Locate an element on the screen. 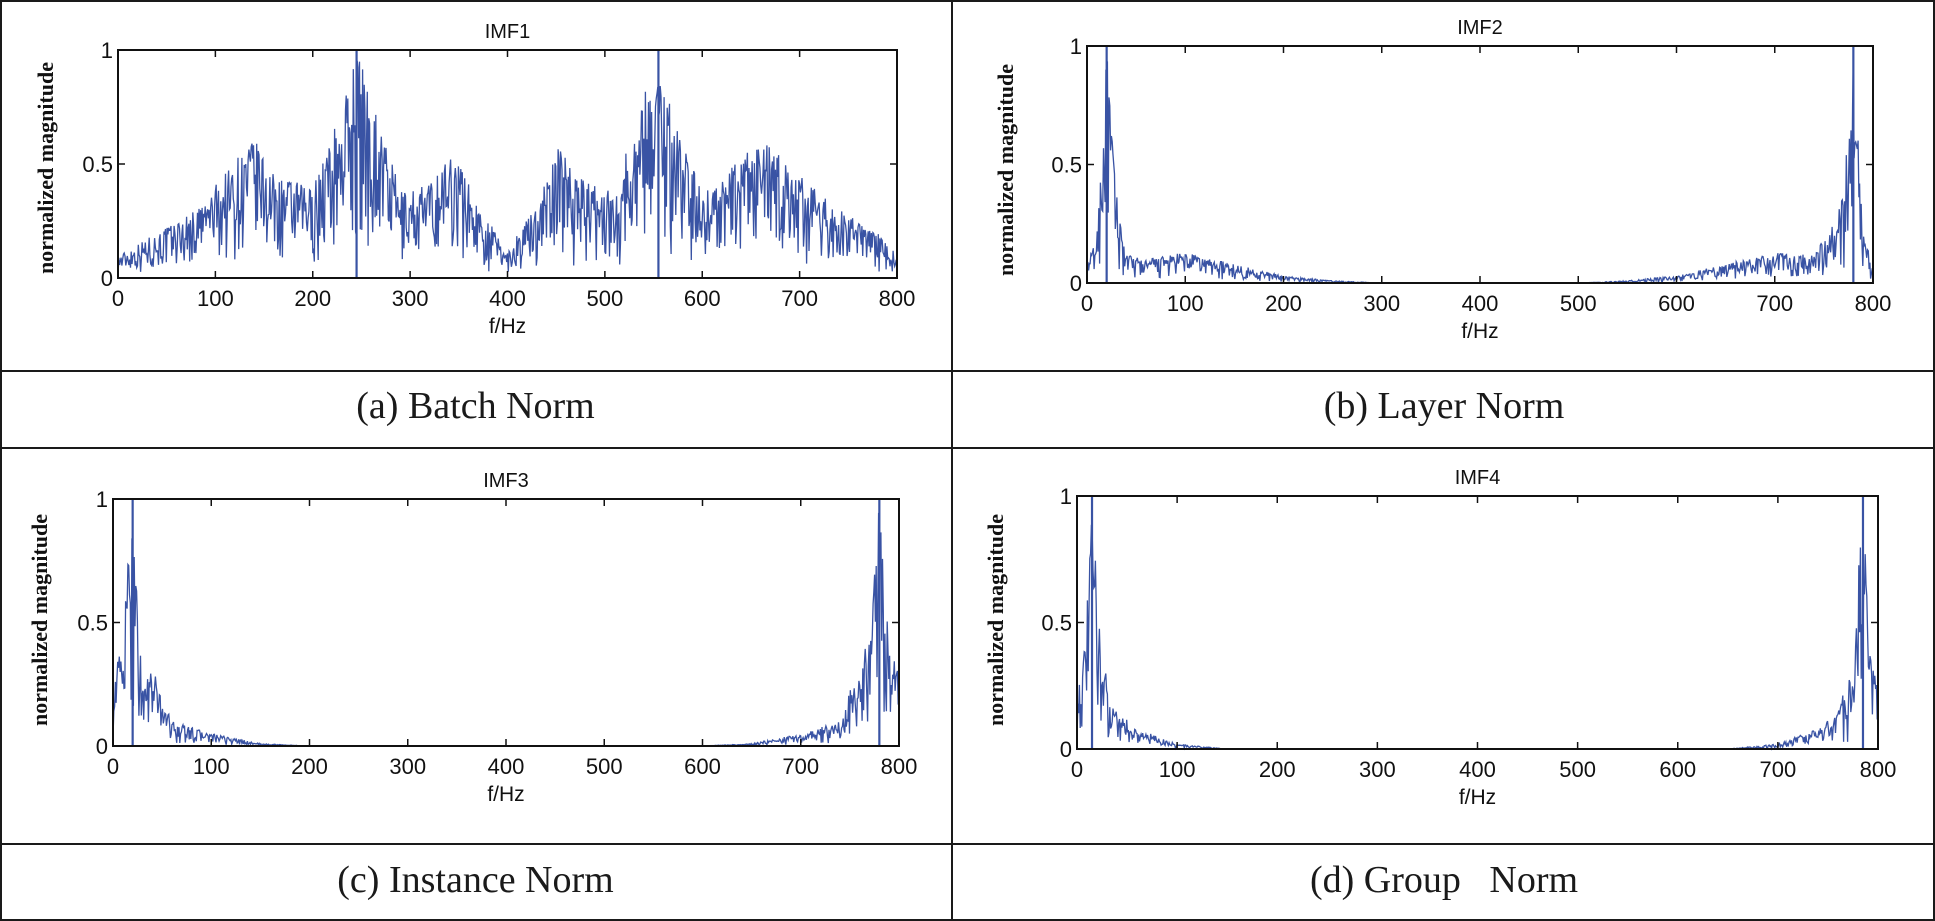 This screenshot has width=1935, height=921. caption-a: (a) Batch Norm is located at coordinates (475, 406).